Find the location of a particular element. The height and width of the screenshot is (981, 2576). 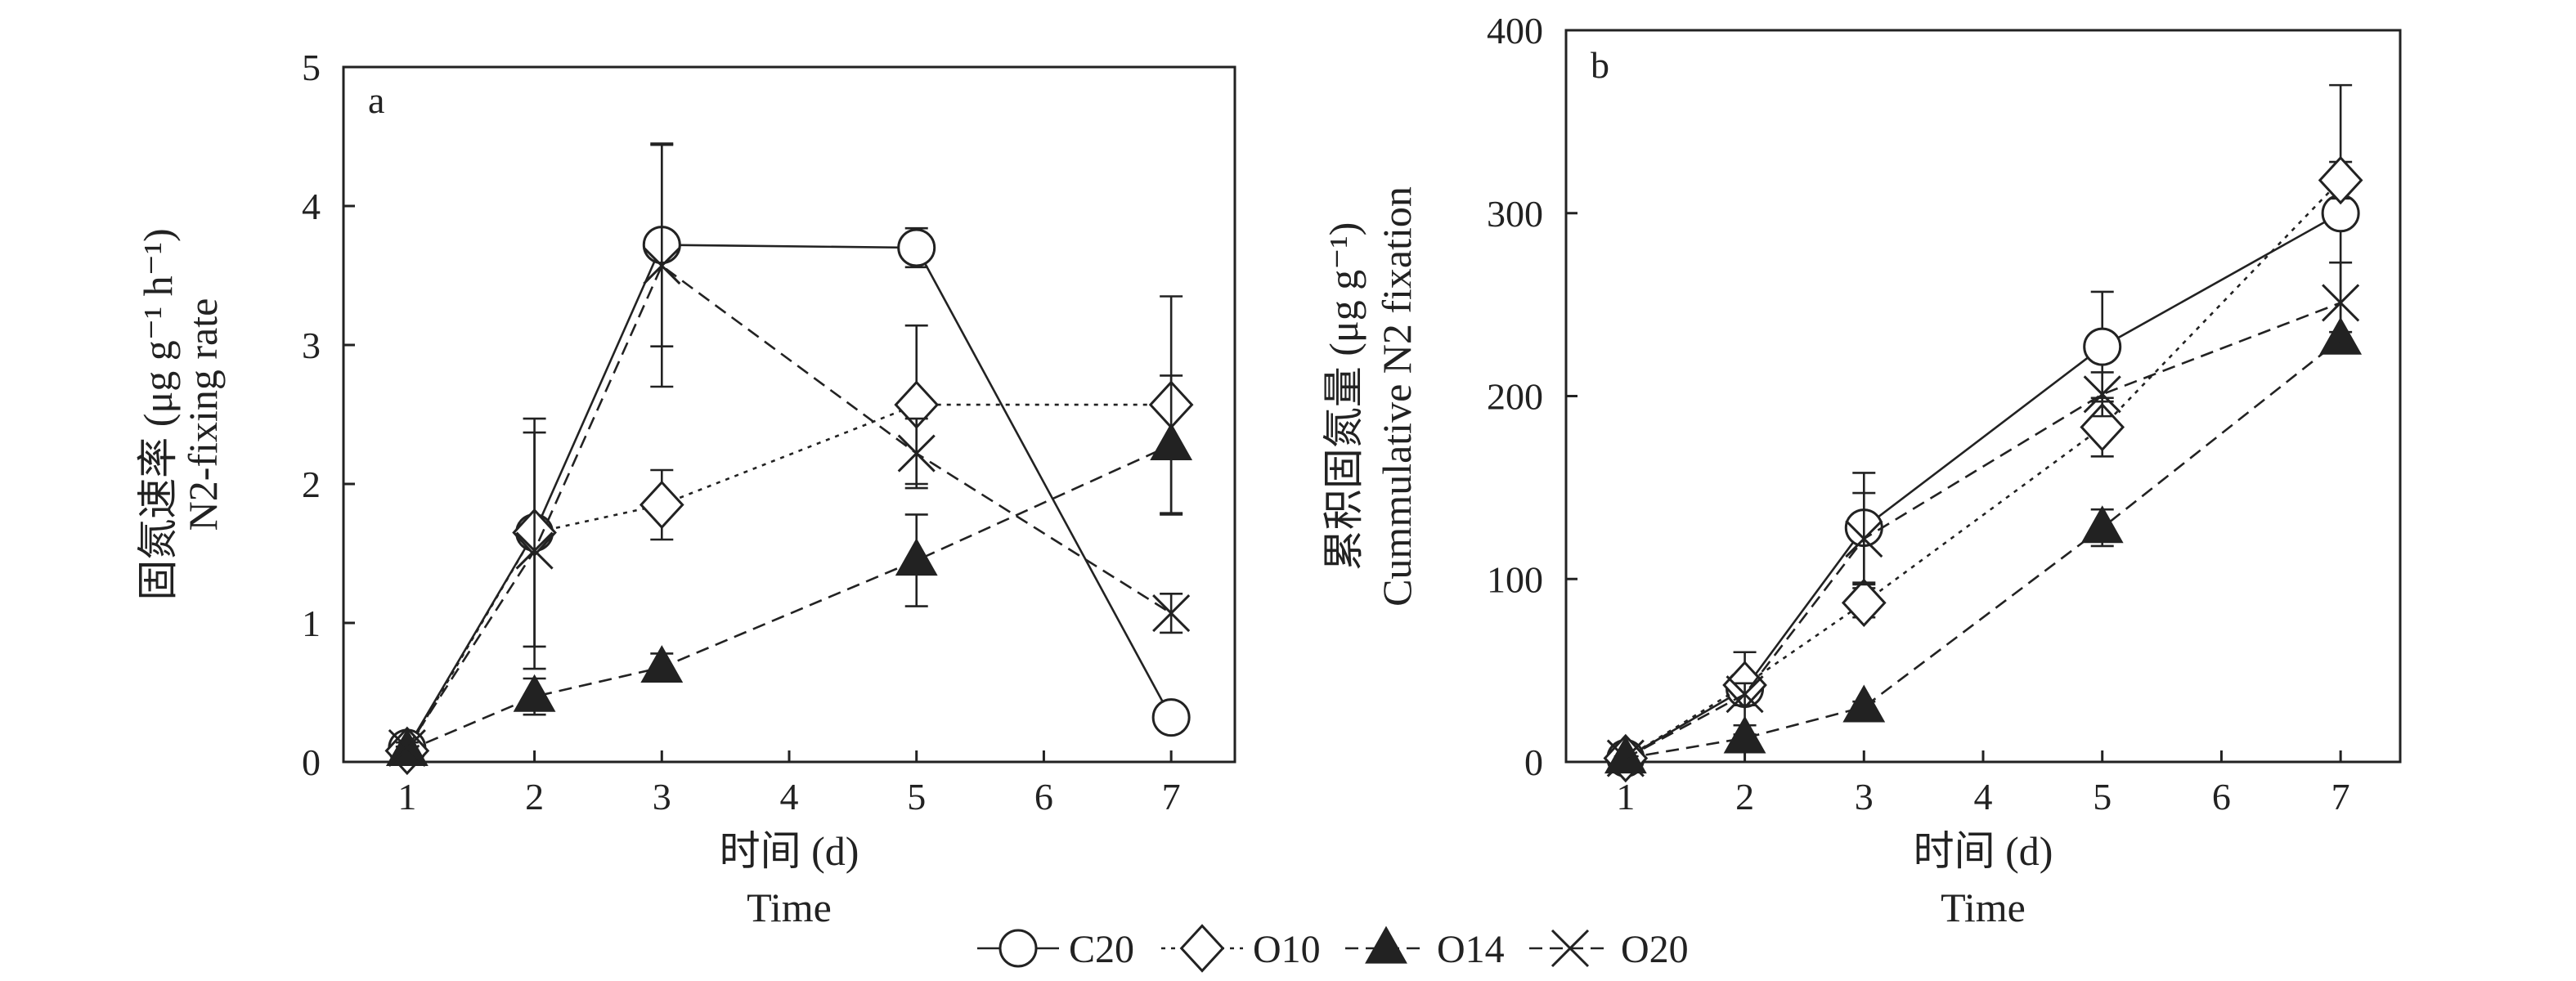

y-tick-label: 3 is located at coordinates (311, 345).